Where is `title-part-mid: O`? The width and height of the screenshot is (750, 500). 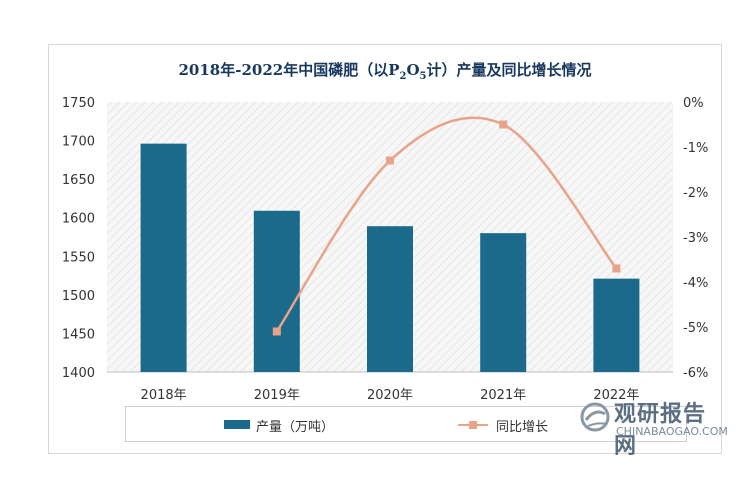
title-part-mid: O is located at coordinates (413, 70).